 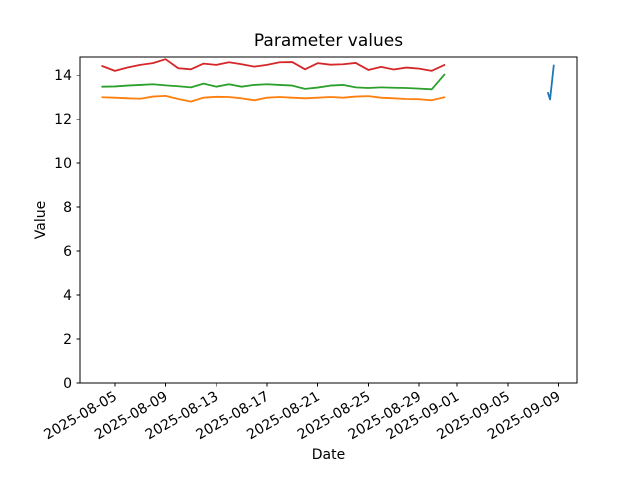 What do you see at coordinates (67, 340) in the screenshot?
I see `y-tick-label: 2` at bounding box center [67, 340].